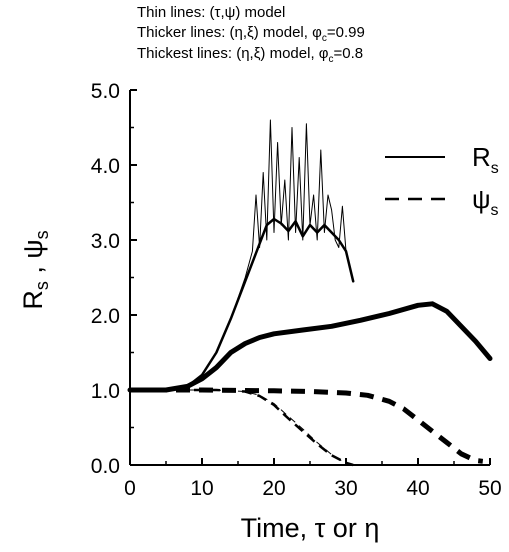 Image resolution: width=509 pixels, height=552 pixels. Describe the element at coordinates (310, 347) in the screenshot. I see `series-line-rs-thickest` at that location.